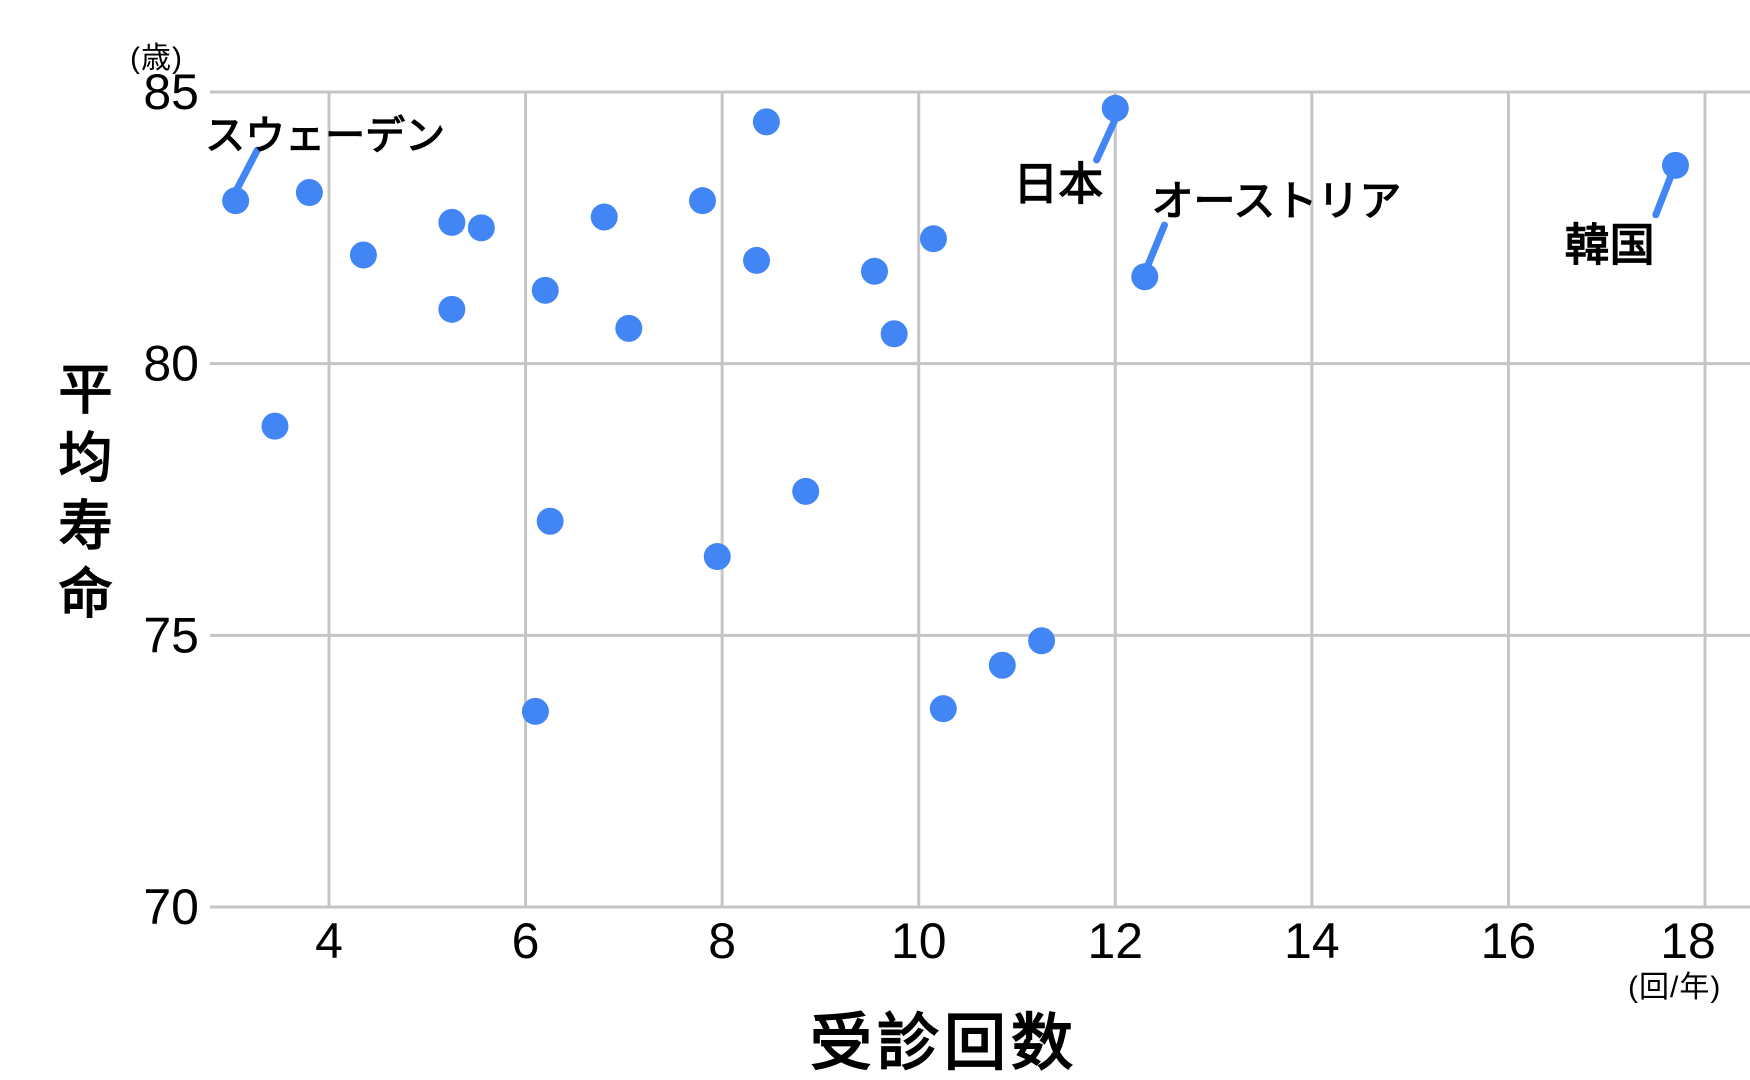 This screenshot has width=1750, height=1080. Describe the element at coordinates (1276, 201) in the screenshot. I see `annotation-label-2: オーストリア` at that location.